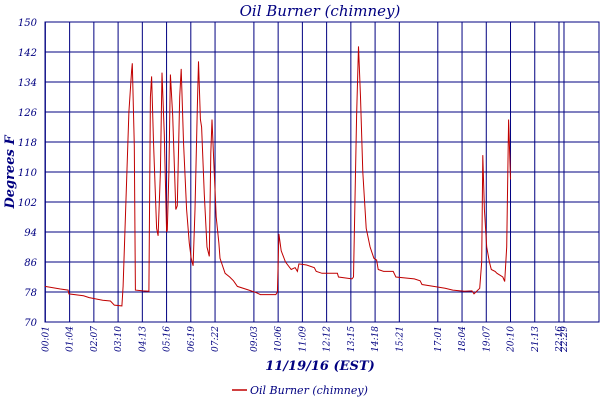 The image size is (600, 400). I want to click on x-tick-label: 03:10, so click(119, 339).